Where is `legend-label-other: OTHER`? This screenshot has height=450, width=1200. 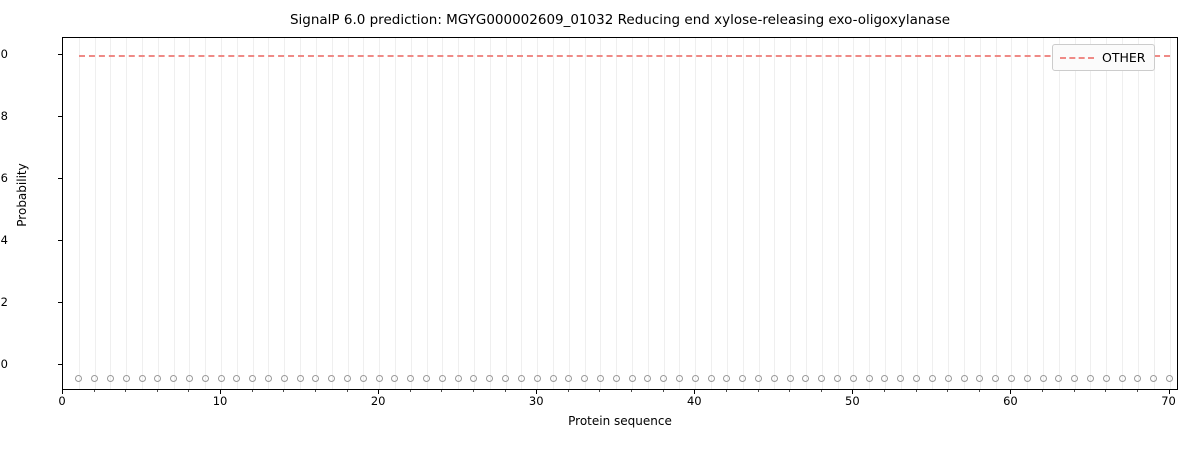 legend-label-other: OTHER is located at coordinates (1124, 57).